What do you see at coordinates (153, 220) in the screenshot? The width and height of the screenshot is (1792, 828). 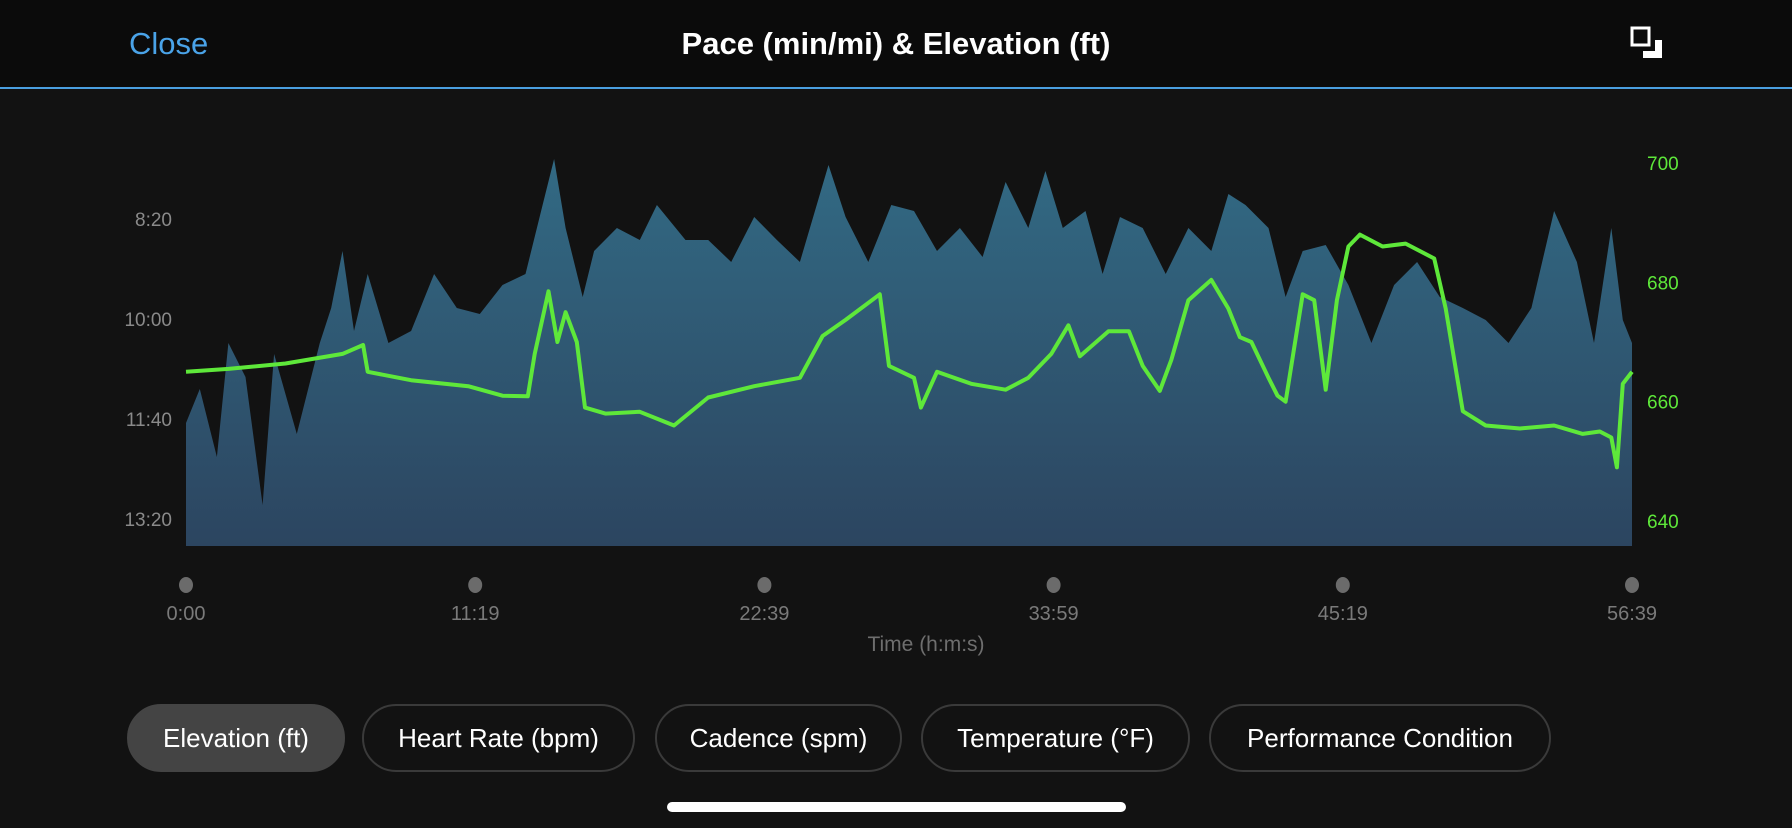 I see `pace-tick-label: 8:20` at bounding box center [153, 220].